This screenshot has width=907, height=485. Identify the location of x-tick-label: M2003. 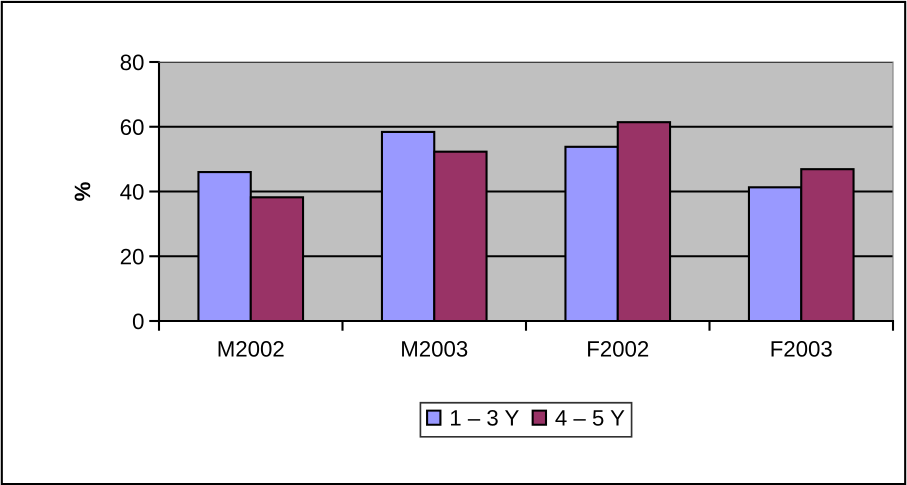
(435, 349).